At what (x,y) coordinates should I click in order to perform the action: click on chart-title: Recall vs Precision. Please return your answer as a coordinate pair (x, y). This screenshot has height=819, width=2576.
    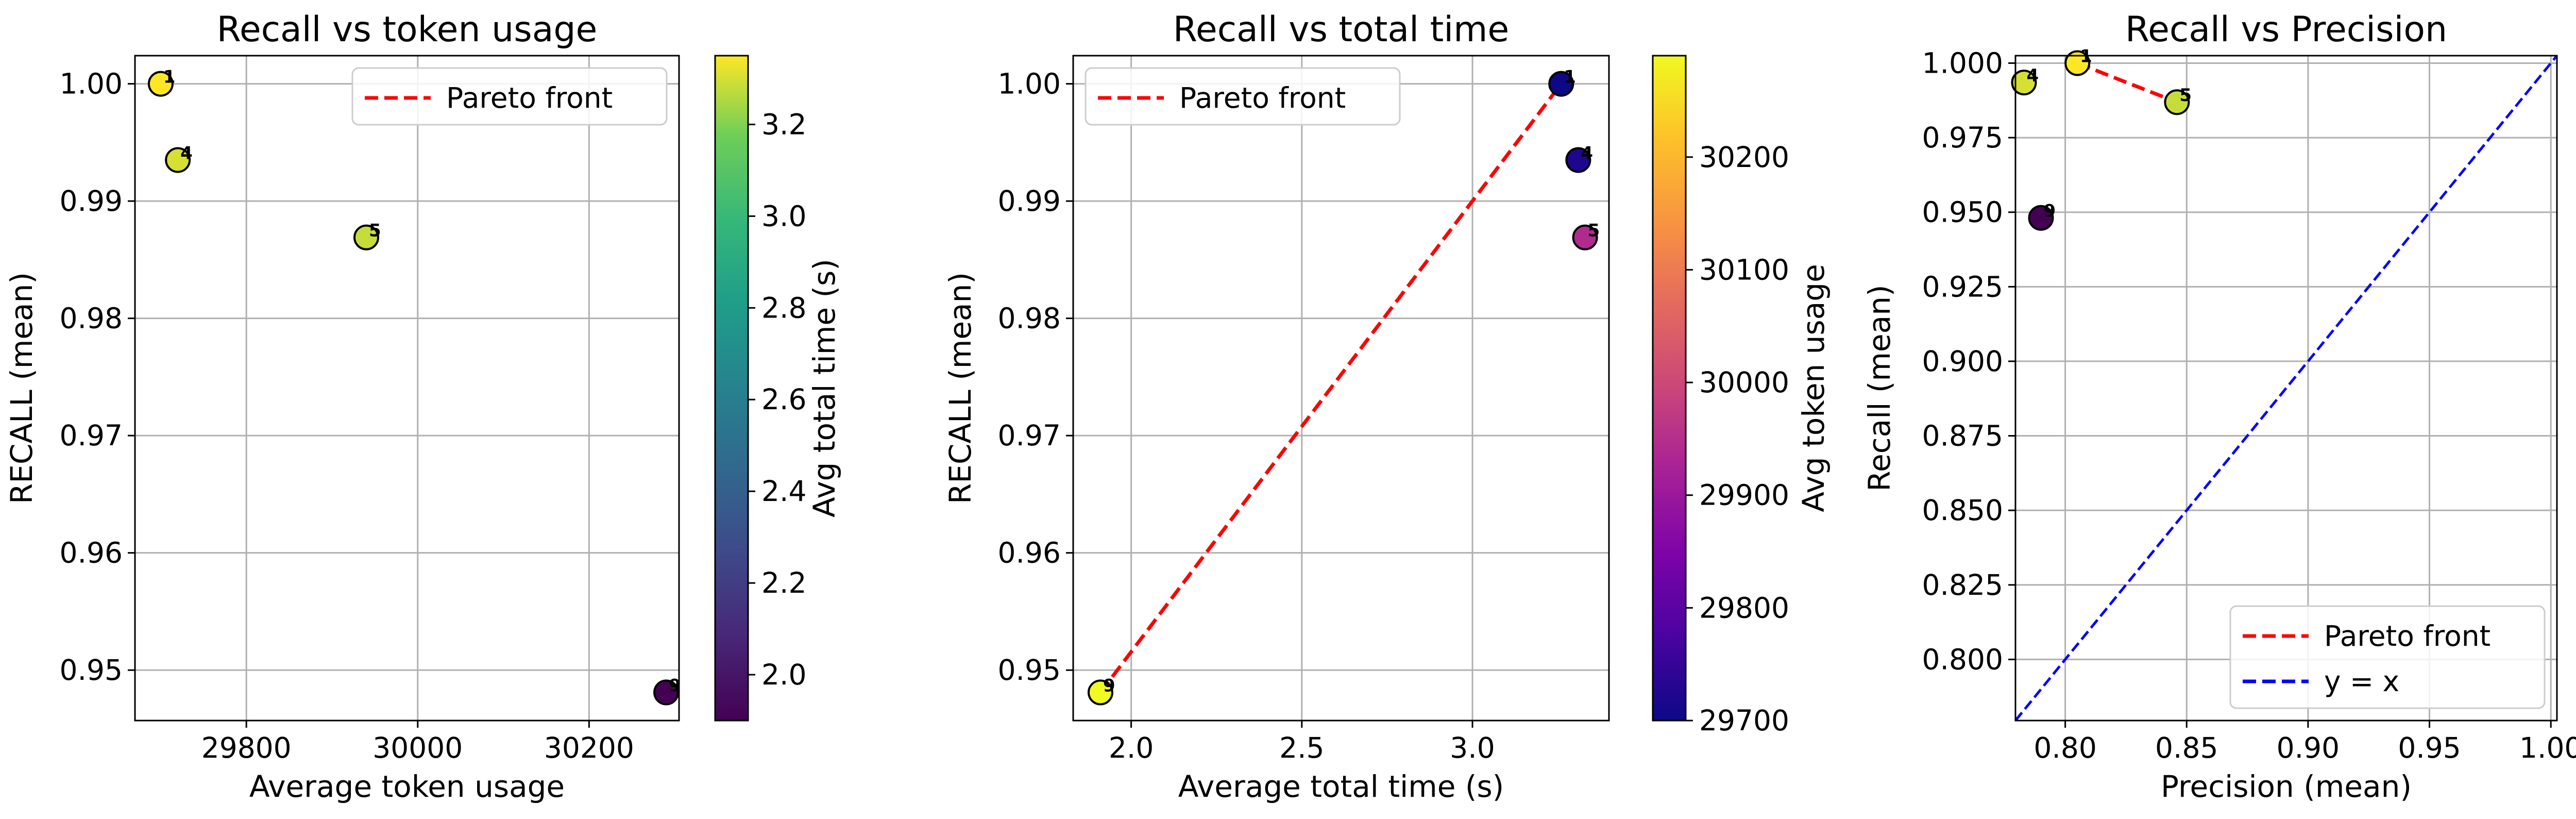
    Looking at the image, I should click on (2286, 29).